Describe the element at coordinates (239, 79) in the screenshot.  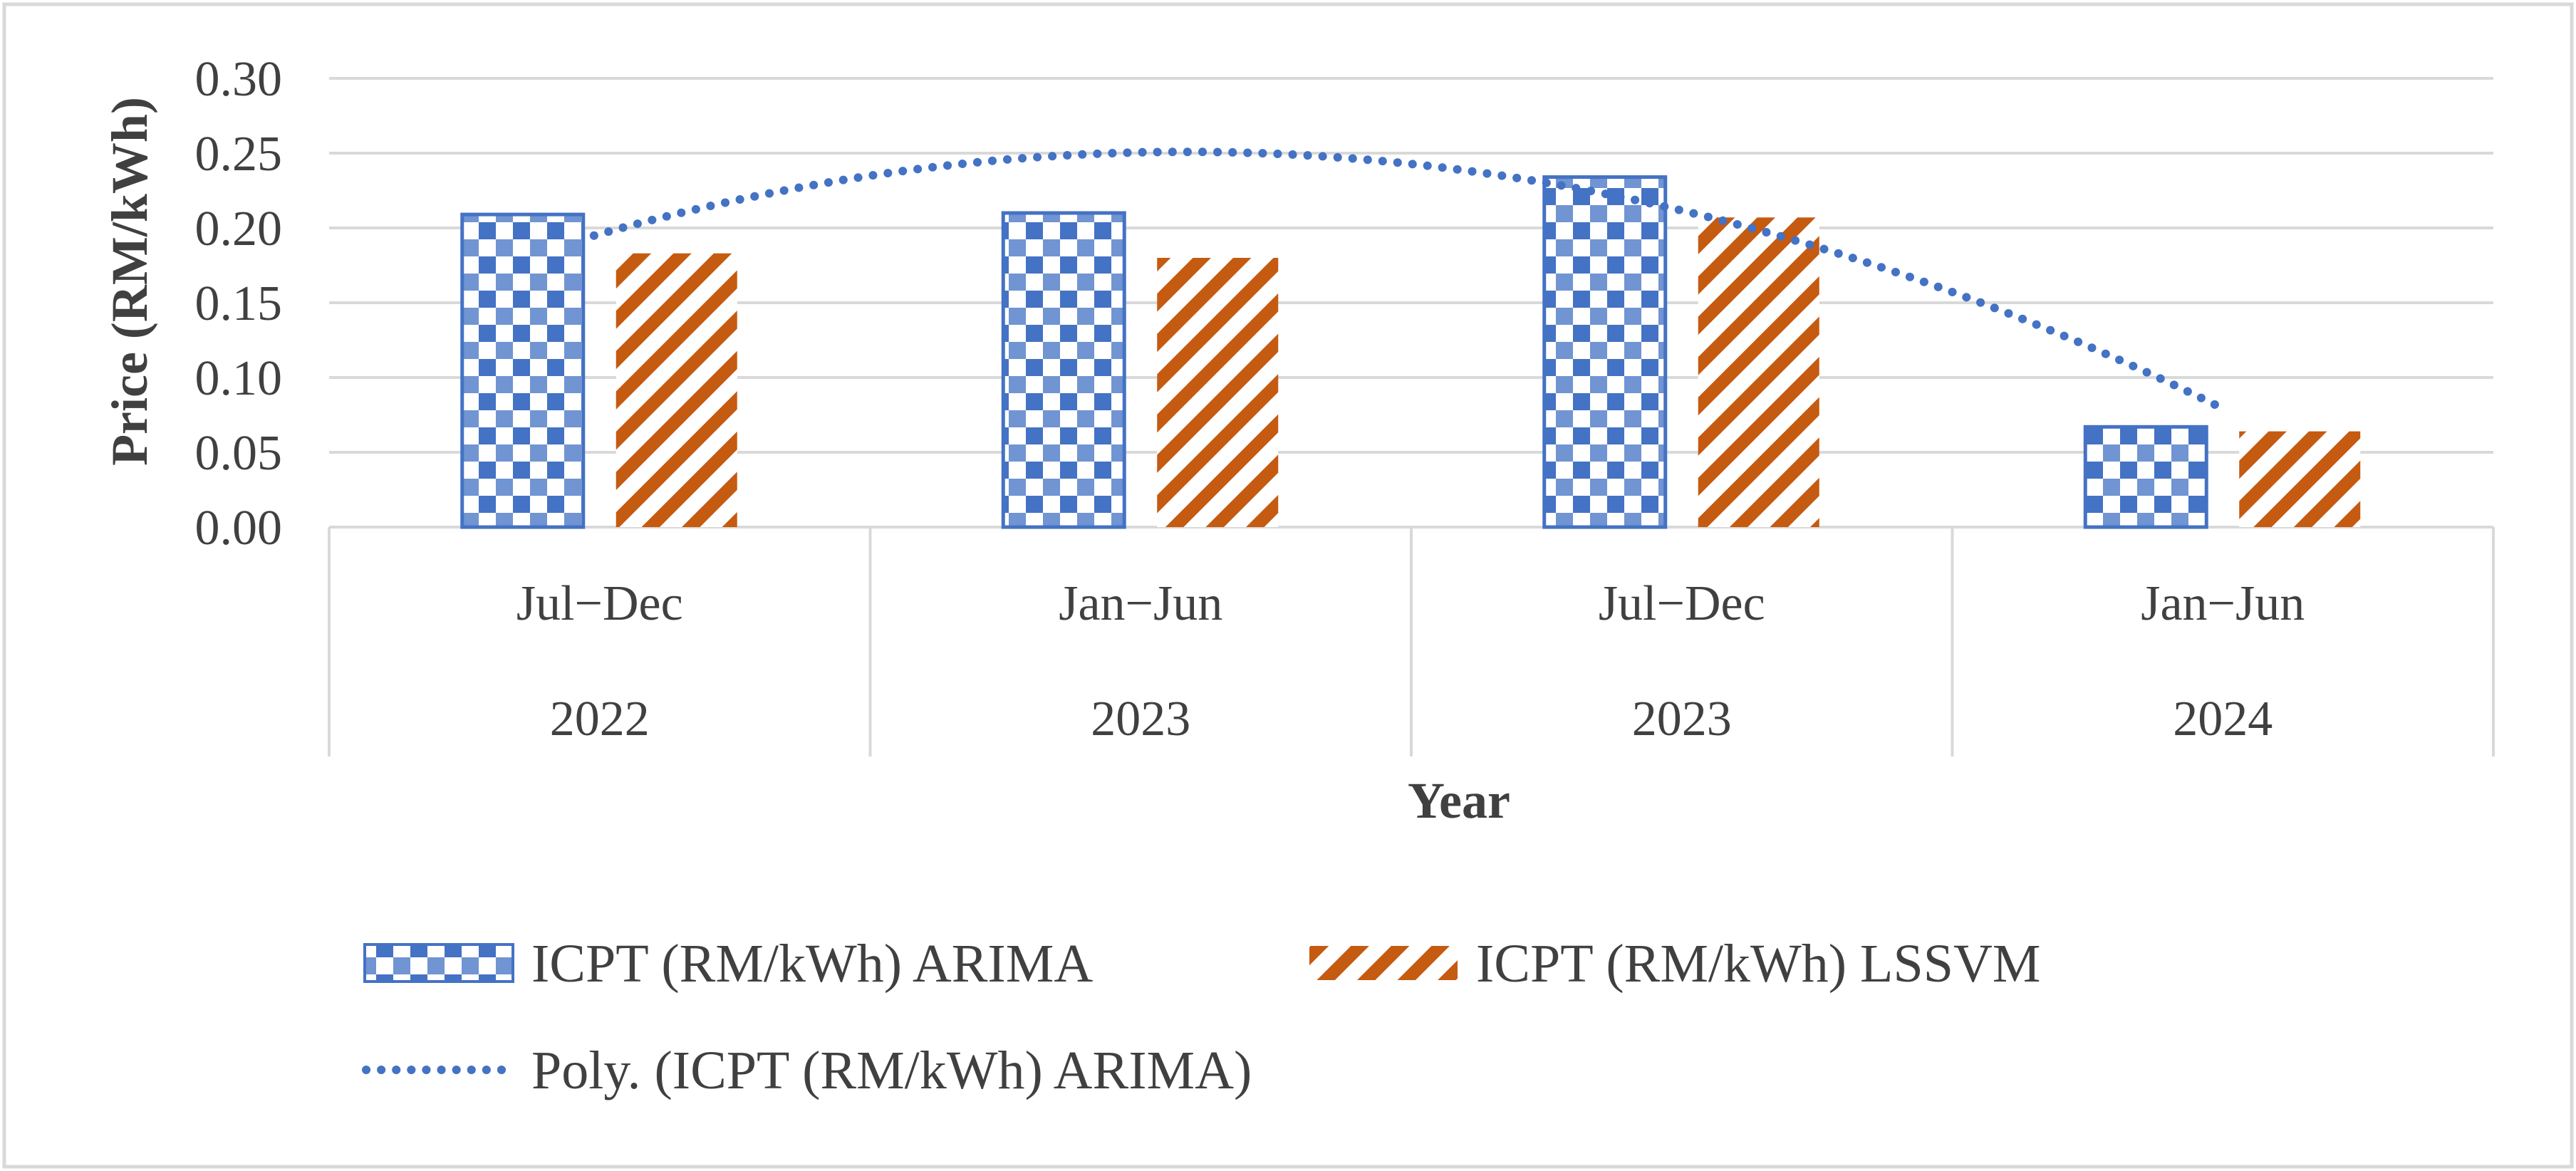
I see `y-tick-label: 0.30` at that location.